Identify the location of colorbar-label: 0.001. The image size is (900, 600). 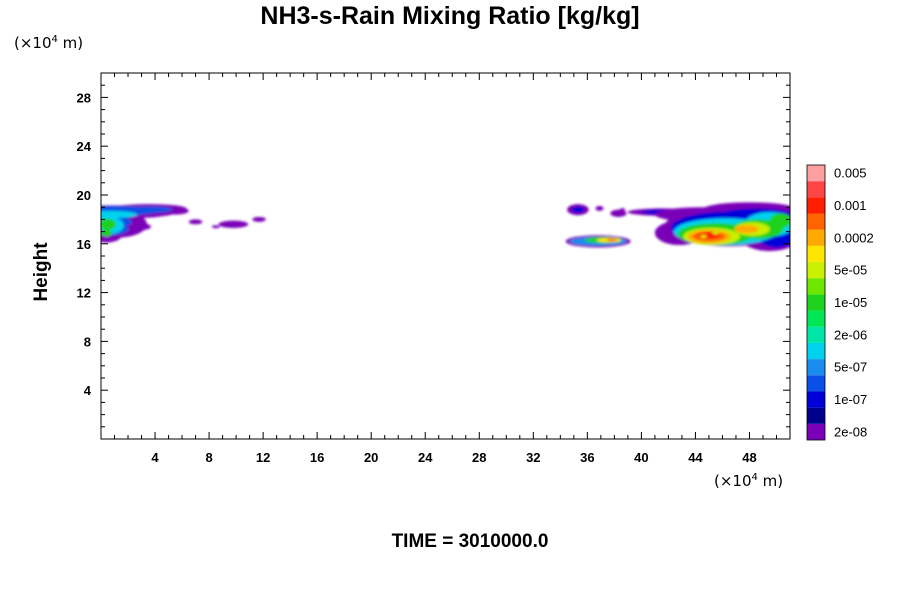
(850, 205).